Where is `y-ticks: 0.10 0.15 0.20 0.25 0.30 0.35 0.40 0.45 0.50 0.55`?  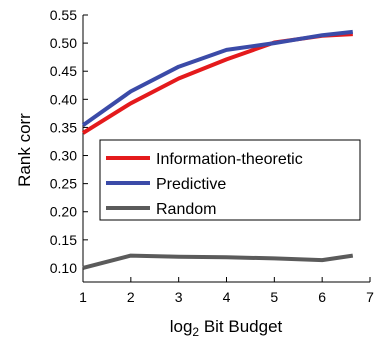
y-ticks: 0.10 0.15 0.20 0.25 0.30 0.35 0.40 0.45 0.50 0.55 is located at coordinates (69, 141).